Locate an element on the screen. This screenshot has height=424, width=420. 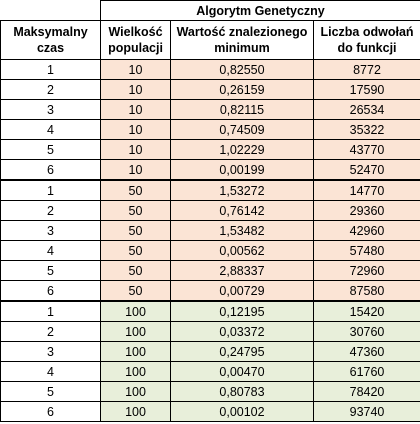
super-header-row: Algorytm Genetyczny is located at coordinates (210, 10).